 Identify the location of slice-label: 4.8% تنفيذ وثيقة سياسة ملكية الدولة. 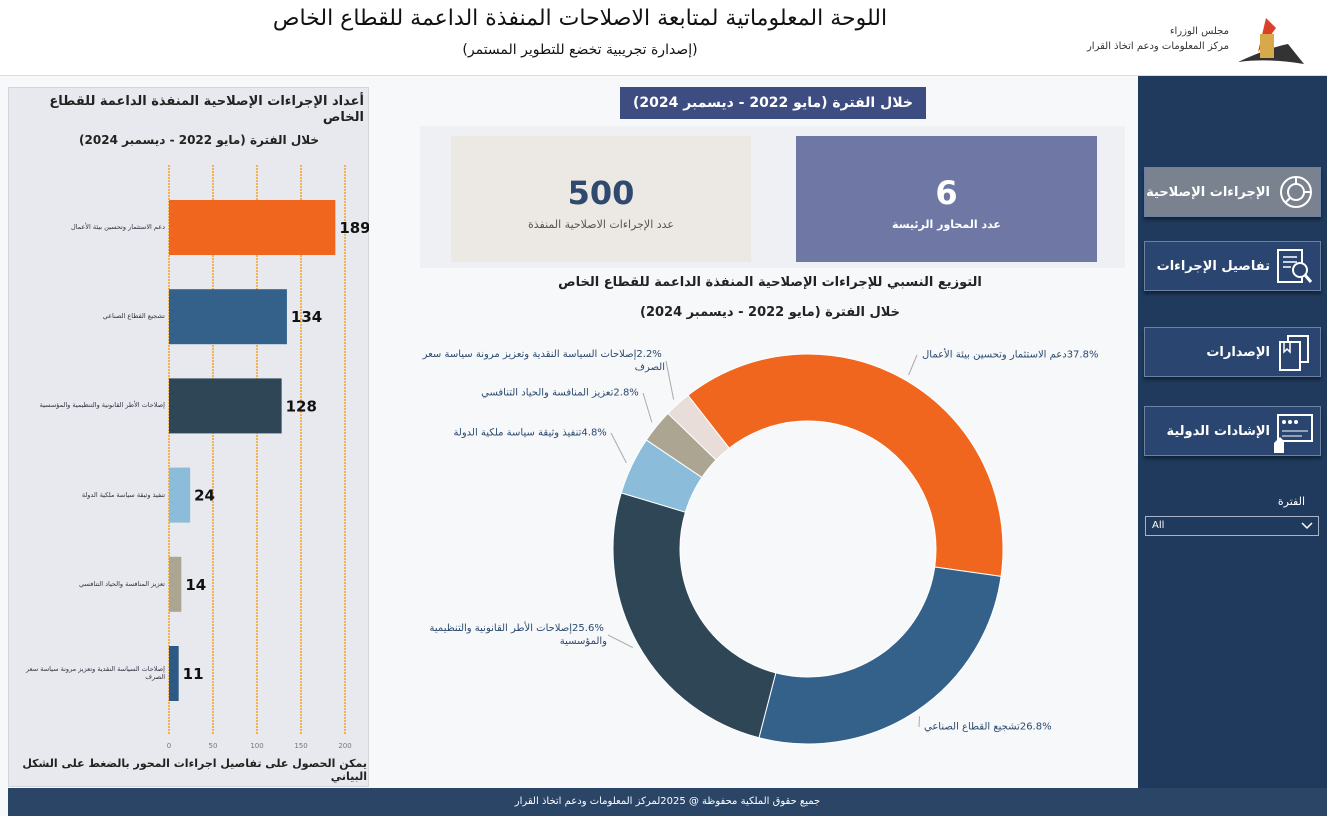
(531, 433).